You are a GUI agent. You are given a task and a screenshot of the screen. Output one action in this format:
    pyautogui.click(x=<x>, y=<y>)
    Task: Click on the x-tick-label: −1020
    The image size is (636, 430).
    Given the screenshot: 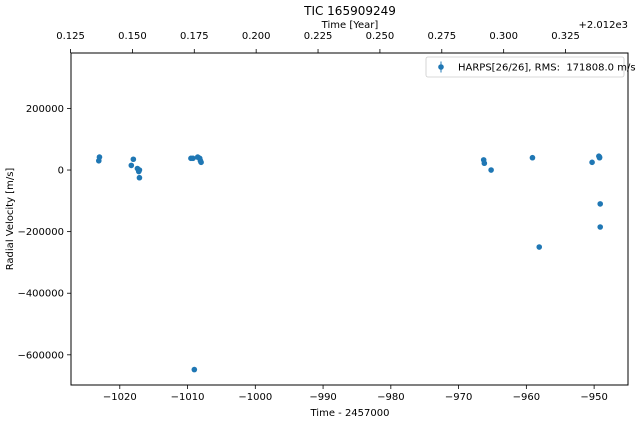 What is the action you would take?
    pyautogui.click(x=120, y=397)
    